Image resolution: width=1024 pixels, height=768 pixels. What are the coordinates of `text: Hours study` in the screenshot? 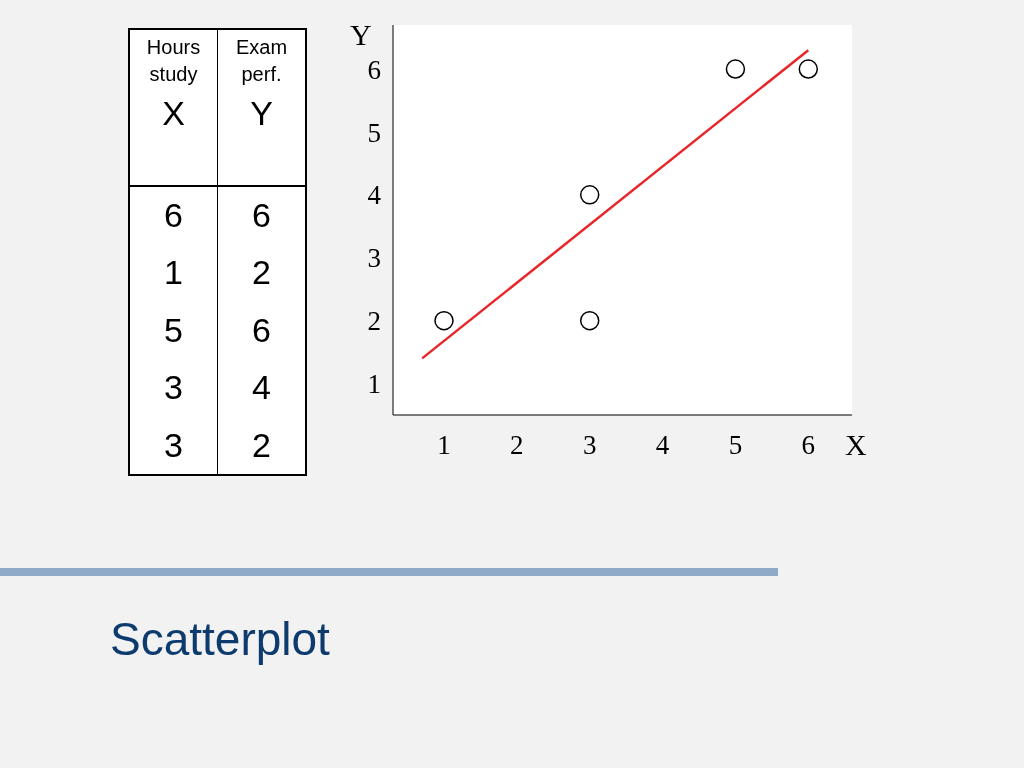 It's located at (173, 61).